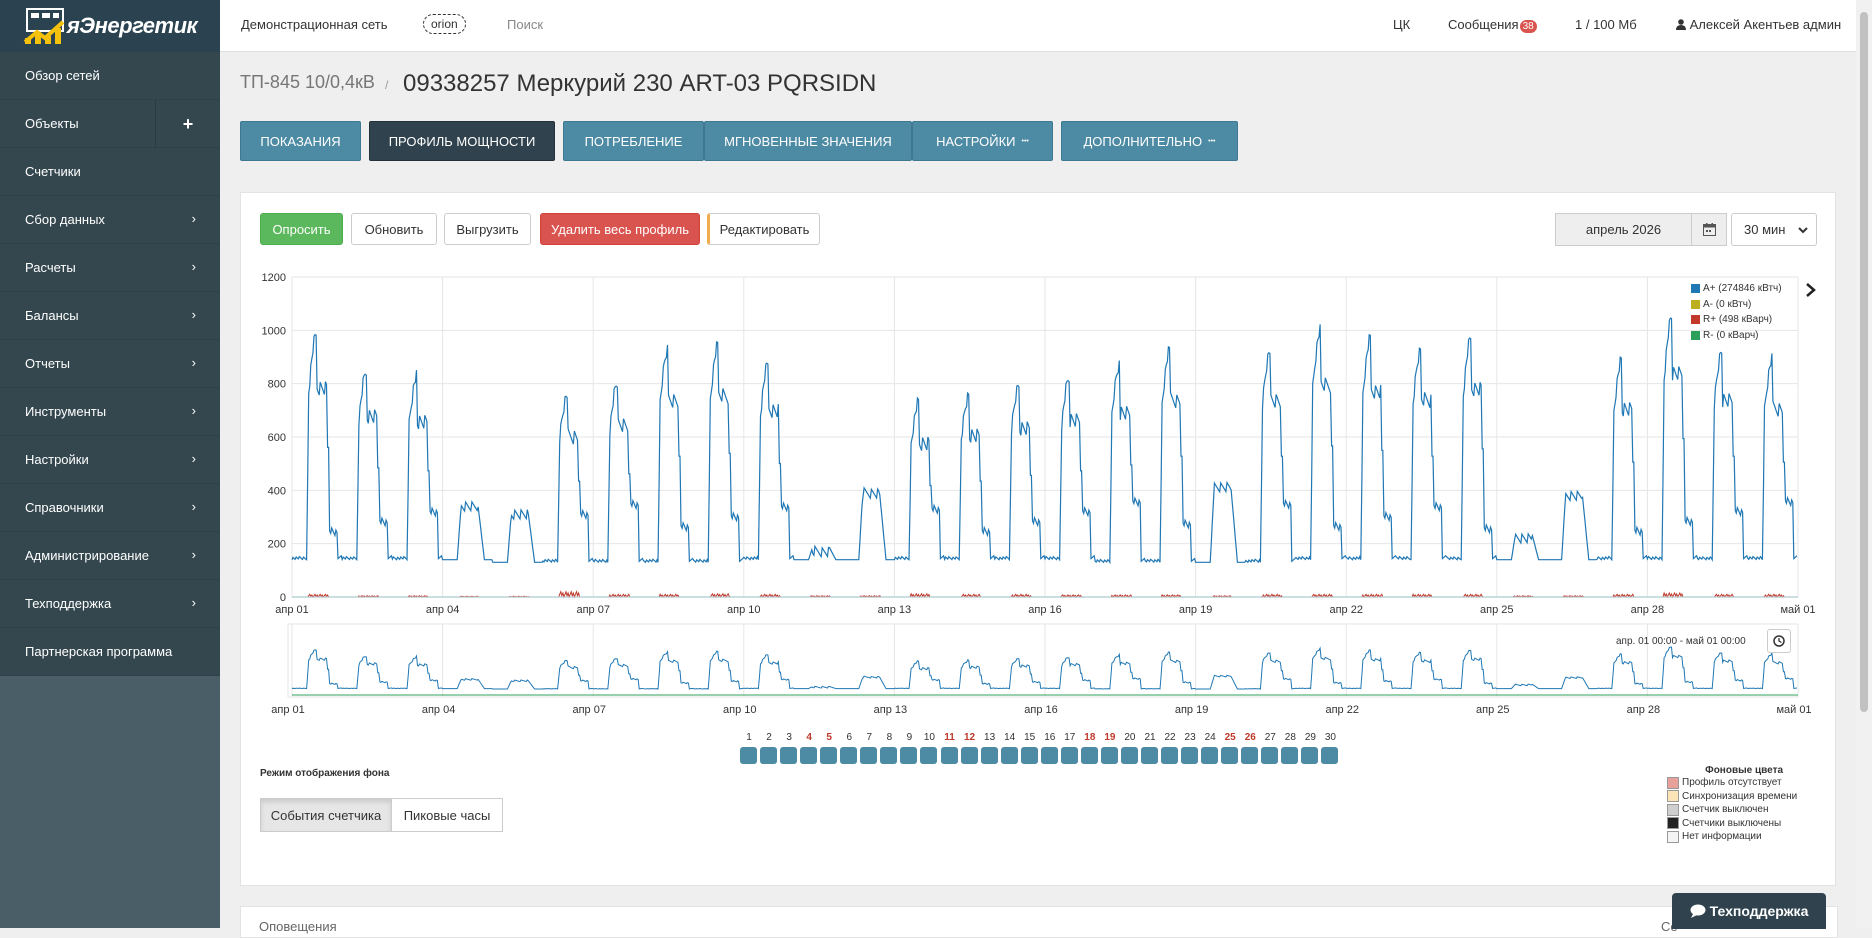 This screenshot has height=938, width=1872. I want to click on day-number: 10, so click(929, 737).